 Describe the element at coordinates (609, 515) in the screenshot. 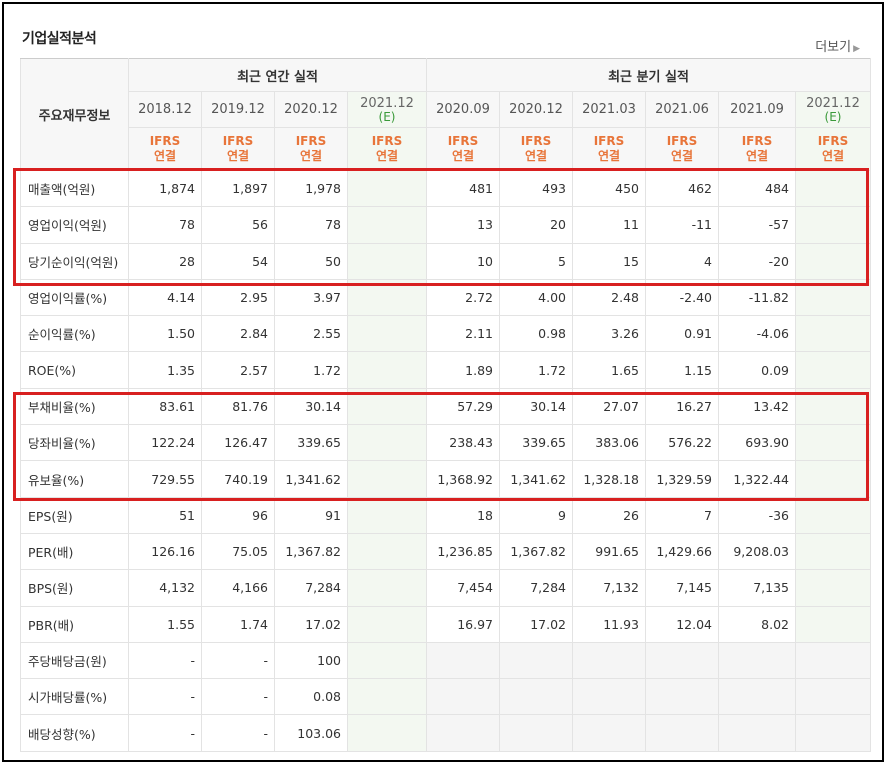

I see `value-cell: 26` at that location.